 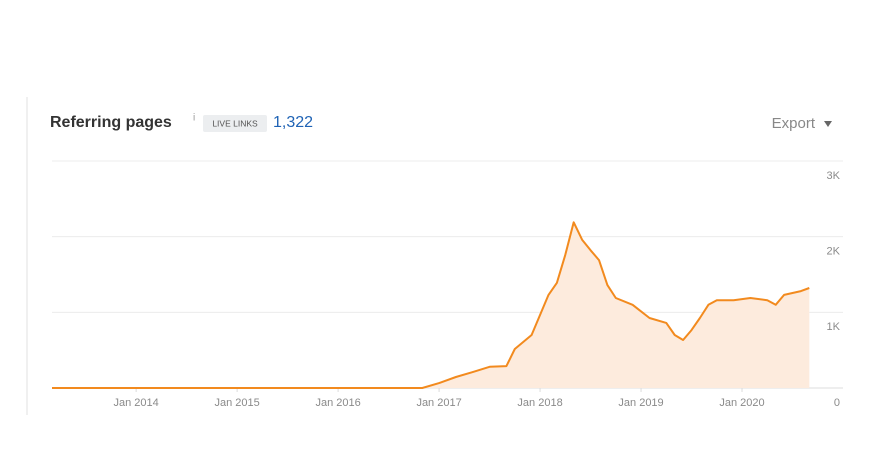 I want to click on x-tick-label: Jan 2016, so click(x=337, y=403).